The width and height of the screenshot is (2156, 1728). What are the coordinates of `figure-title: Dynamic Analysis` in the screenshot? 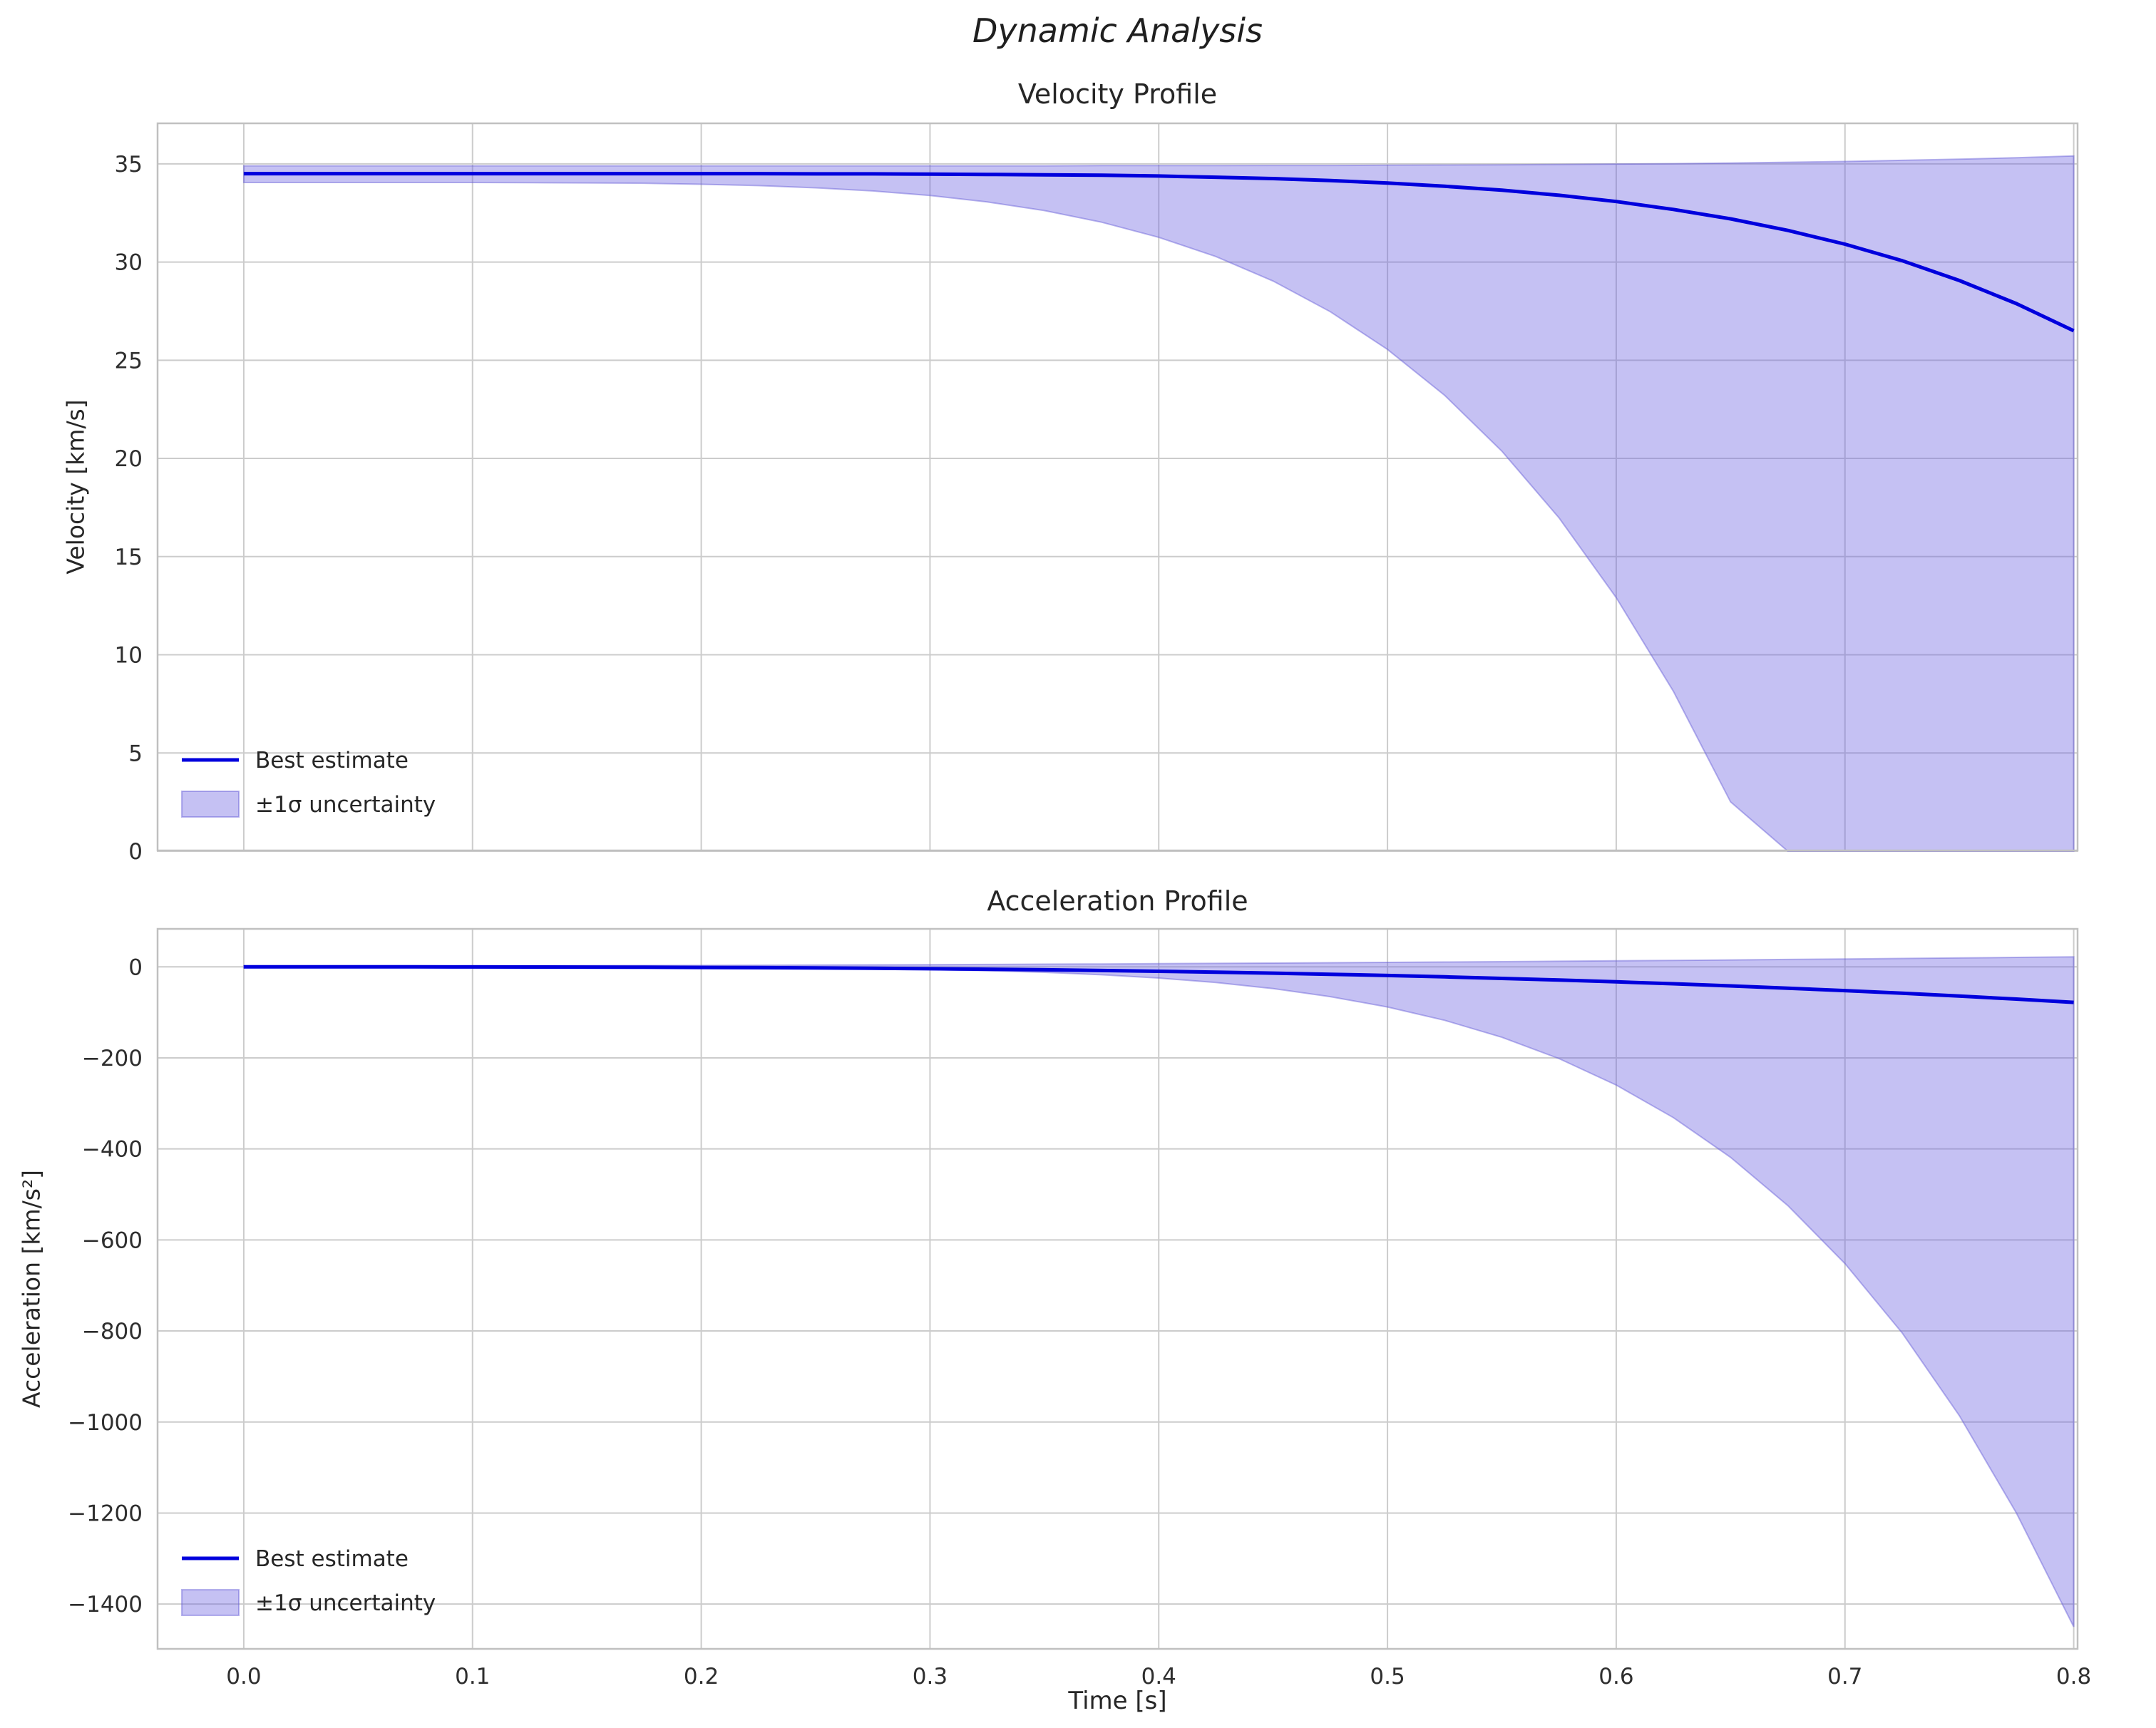 It's located at (1117, 30).